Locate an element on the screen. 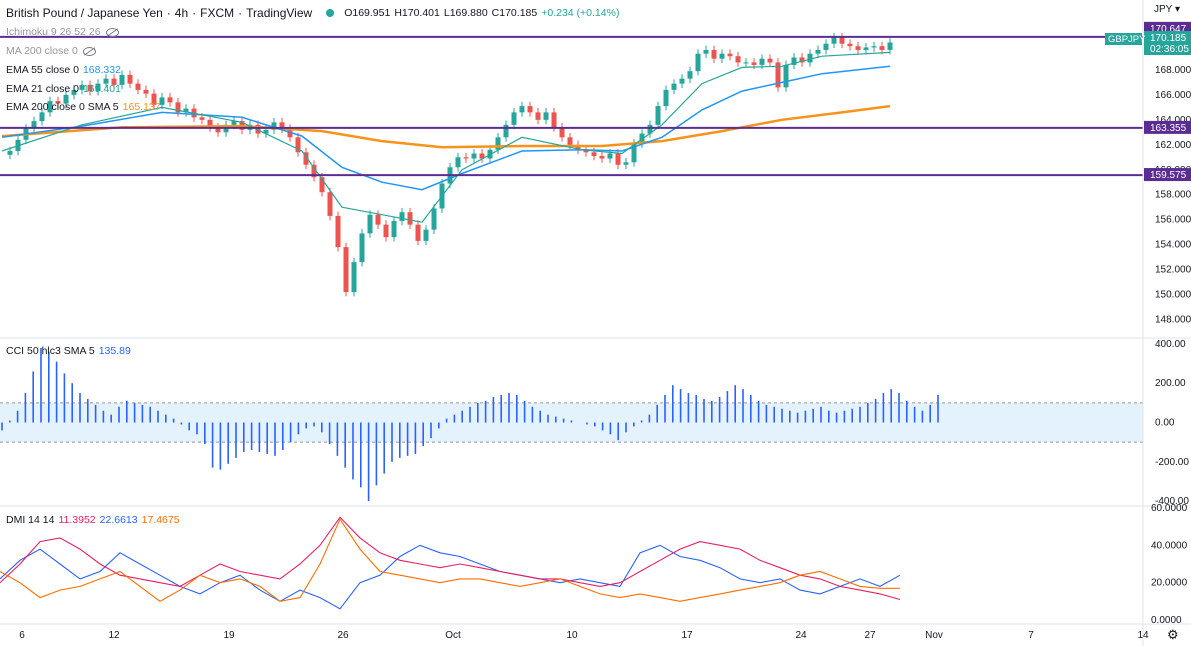 This screenshot has height=646, width=1191. legend-dmi-v1: 11.3952 is located at coordinates (77, 520).